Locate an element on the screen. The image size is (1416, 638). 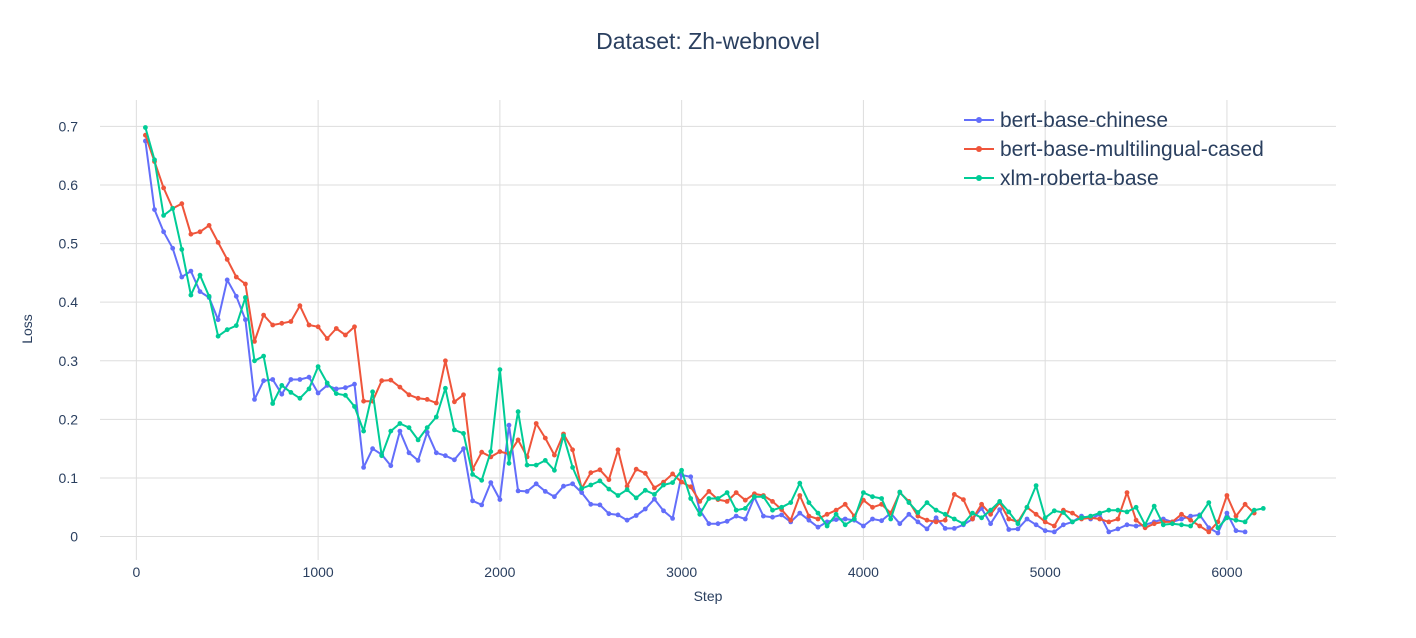
x-axis-label: Step is located at coordinates (708, 596).